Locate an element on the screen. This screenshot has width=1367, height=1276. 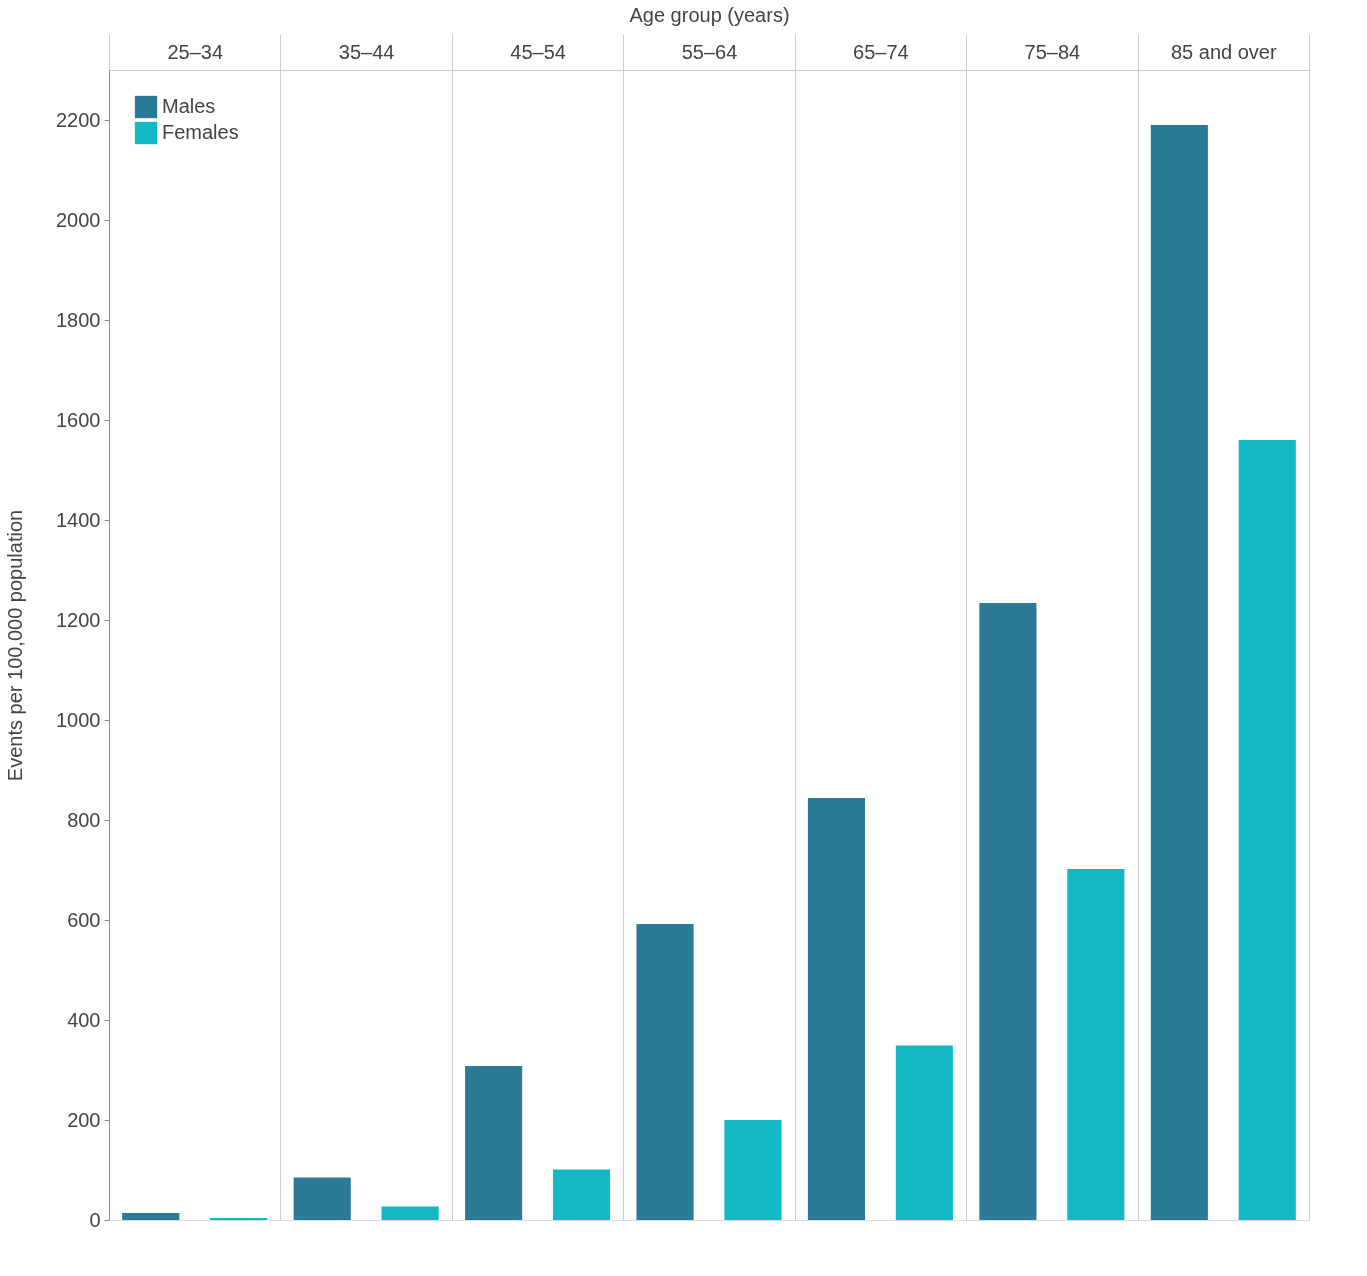
x-tick-label: 25–34 is located at coordinates (195, 51).